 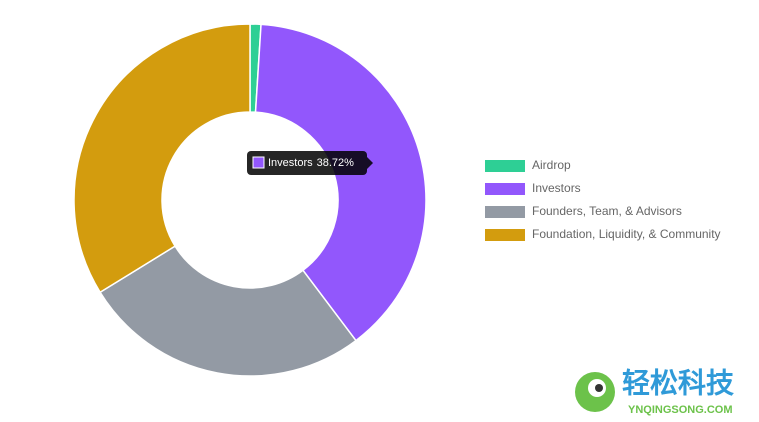 I want to click on watermark-logo-pupil, so click(x=599, y=388).